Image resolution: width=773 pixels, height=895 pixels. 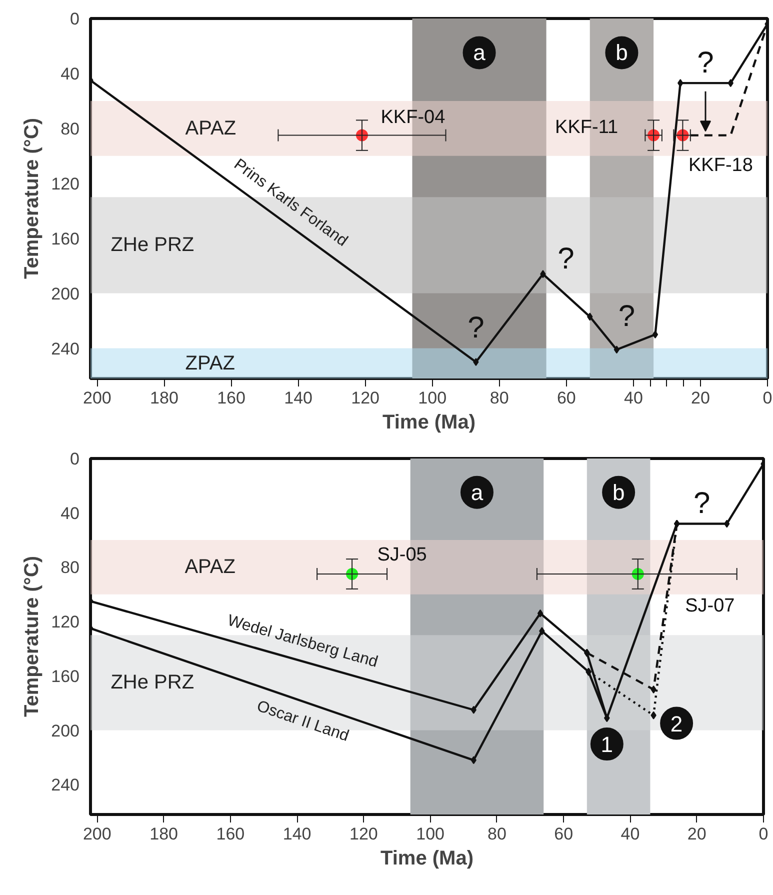 I want to click on annotation: SJ-05, so click(x=402, y=555).